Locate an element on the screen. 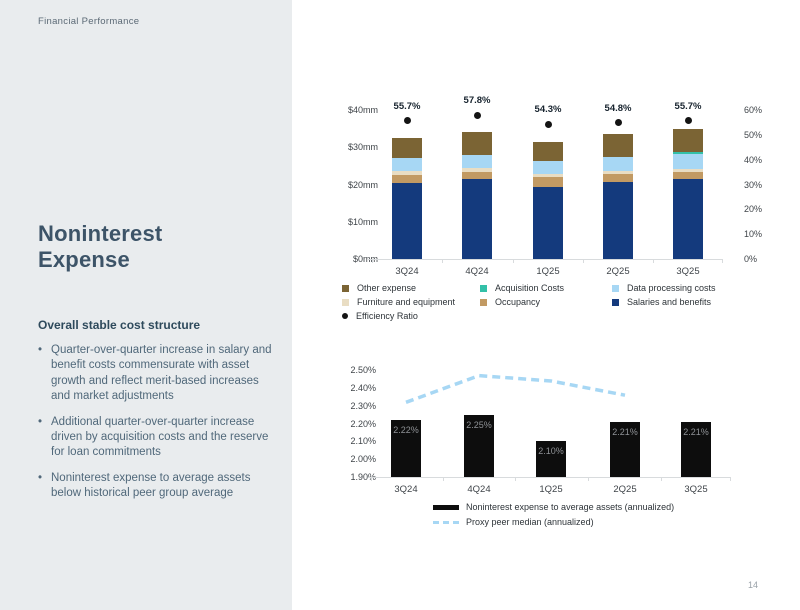 The width and height of the screenshot is (800, 610). legend-item: Proxy peer median (annualized) is located at coordinates (513, 522).